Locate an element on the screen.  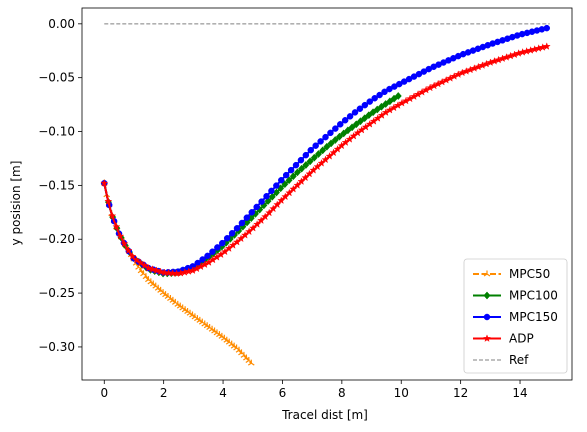
legend-marker-mpc50 is located at coordinates (487, 273).